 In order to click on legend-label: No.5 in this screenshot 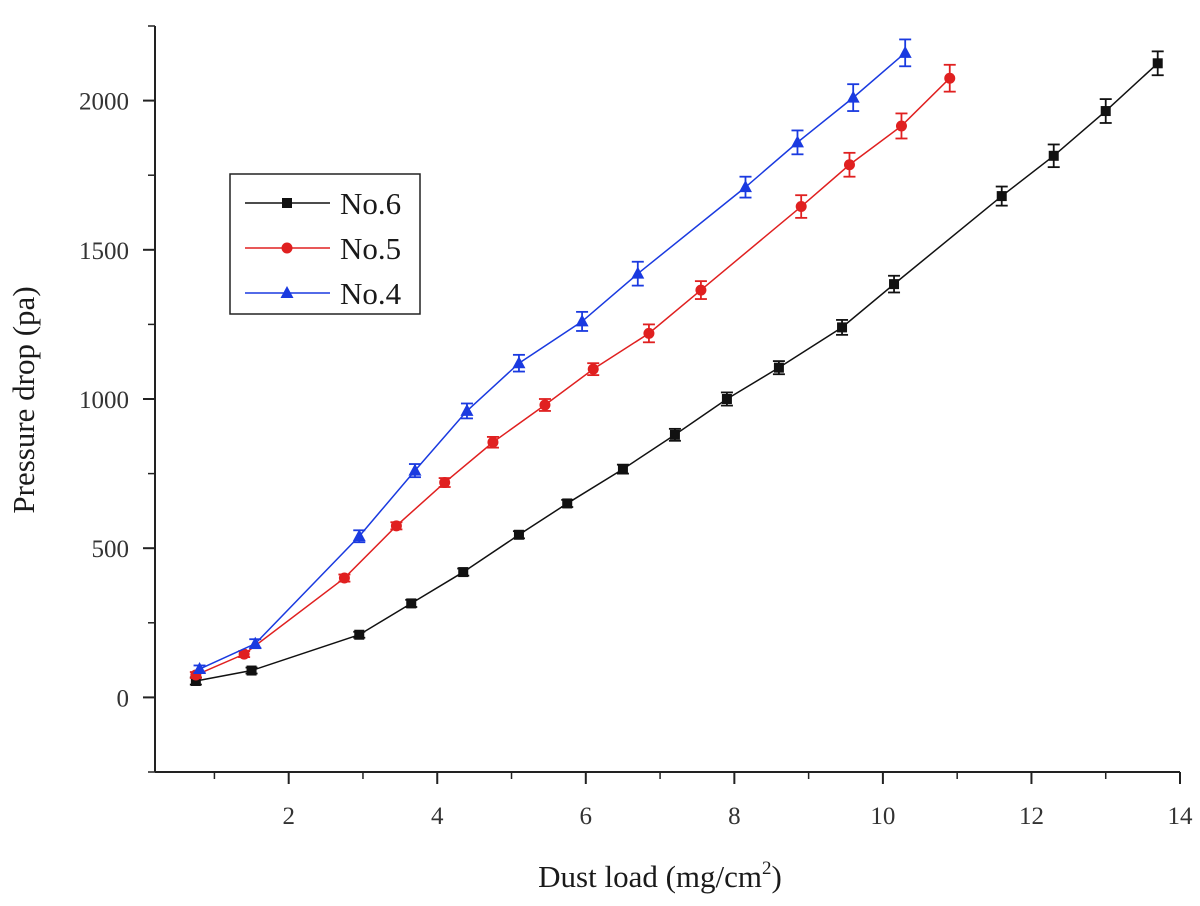, I will do `click(370, 248)`.